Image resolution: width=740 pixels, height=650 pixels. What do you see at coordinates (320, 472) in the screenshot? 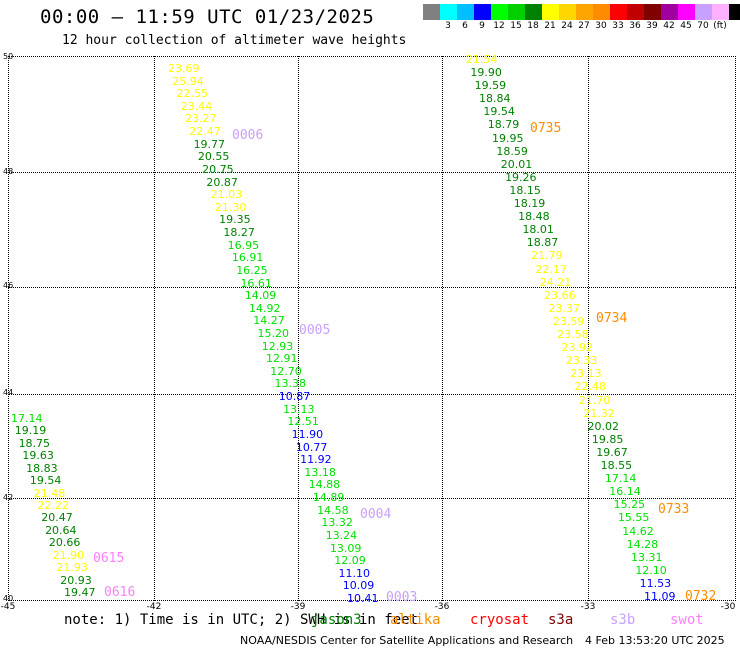
I see `wave-height-label: 13.18` at bounding box center [320, 472].